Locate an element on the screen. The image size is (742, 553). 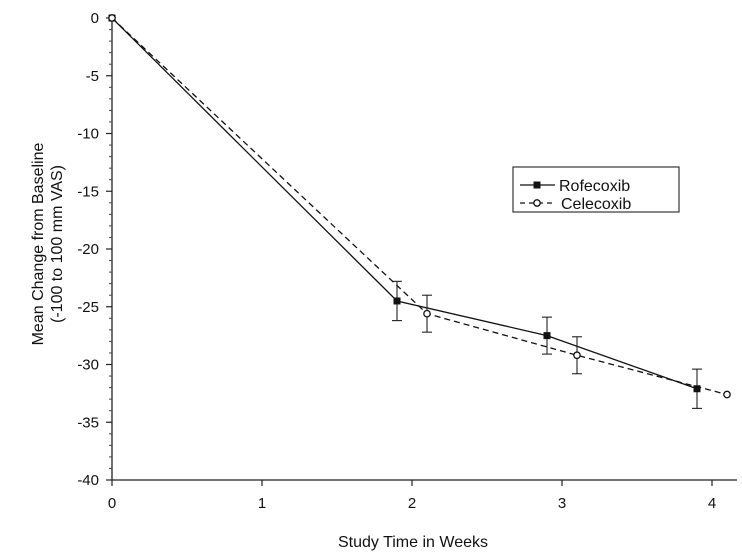
x-tick-label: 3 is located at coordinates (562, 503).